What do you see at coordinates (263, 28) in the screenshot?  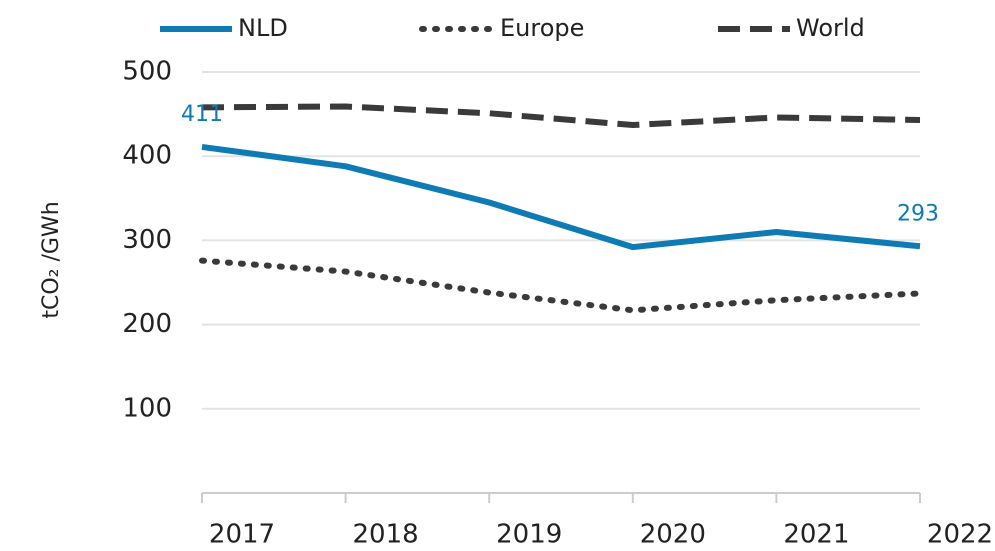 I see `legend-label: NLD` at bounding box center [263, 28].